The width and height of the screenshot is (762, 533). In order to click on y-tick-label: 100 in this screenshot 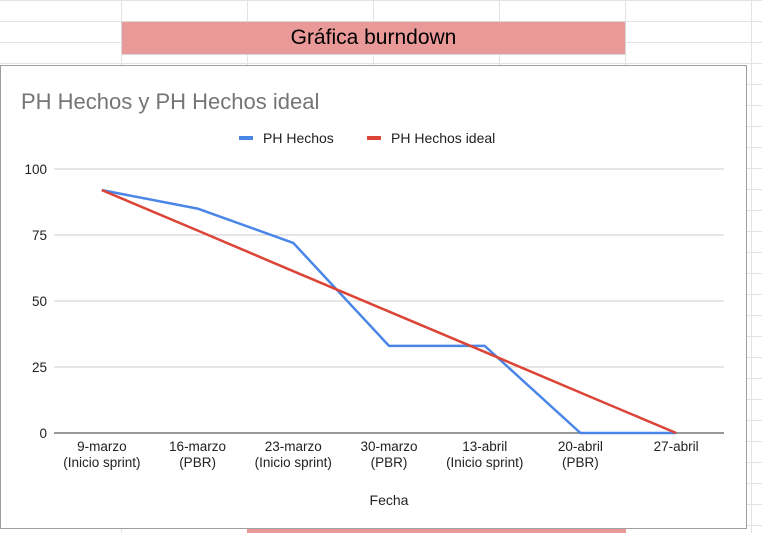, I will do `click(35, 169)`.